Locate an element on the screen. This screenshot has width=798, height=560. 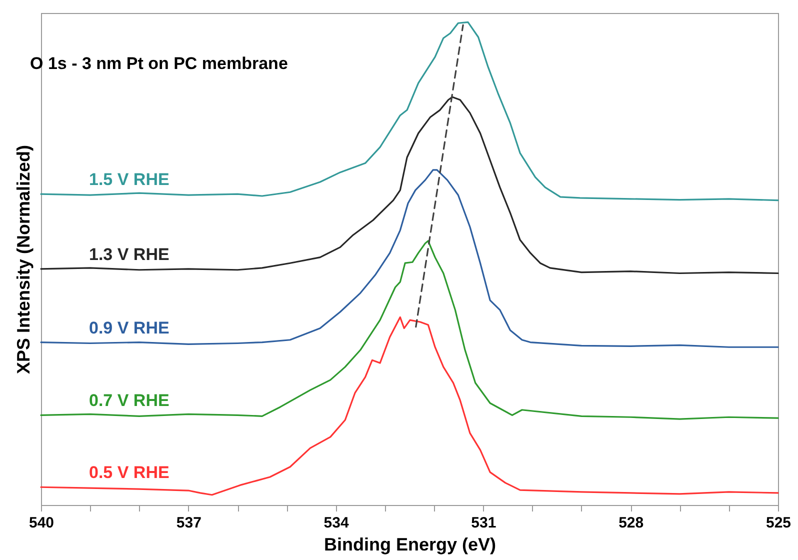
series-label: 0.7 V RHE is located at coordinates (129, 400).